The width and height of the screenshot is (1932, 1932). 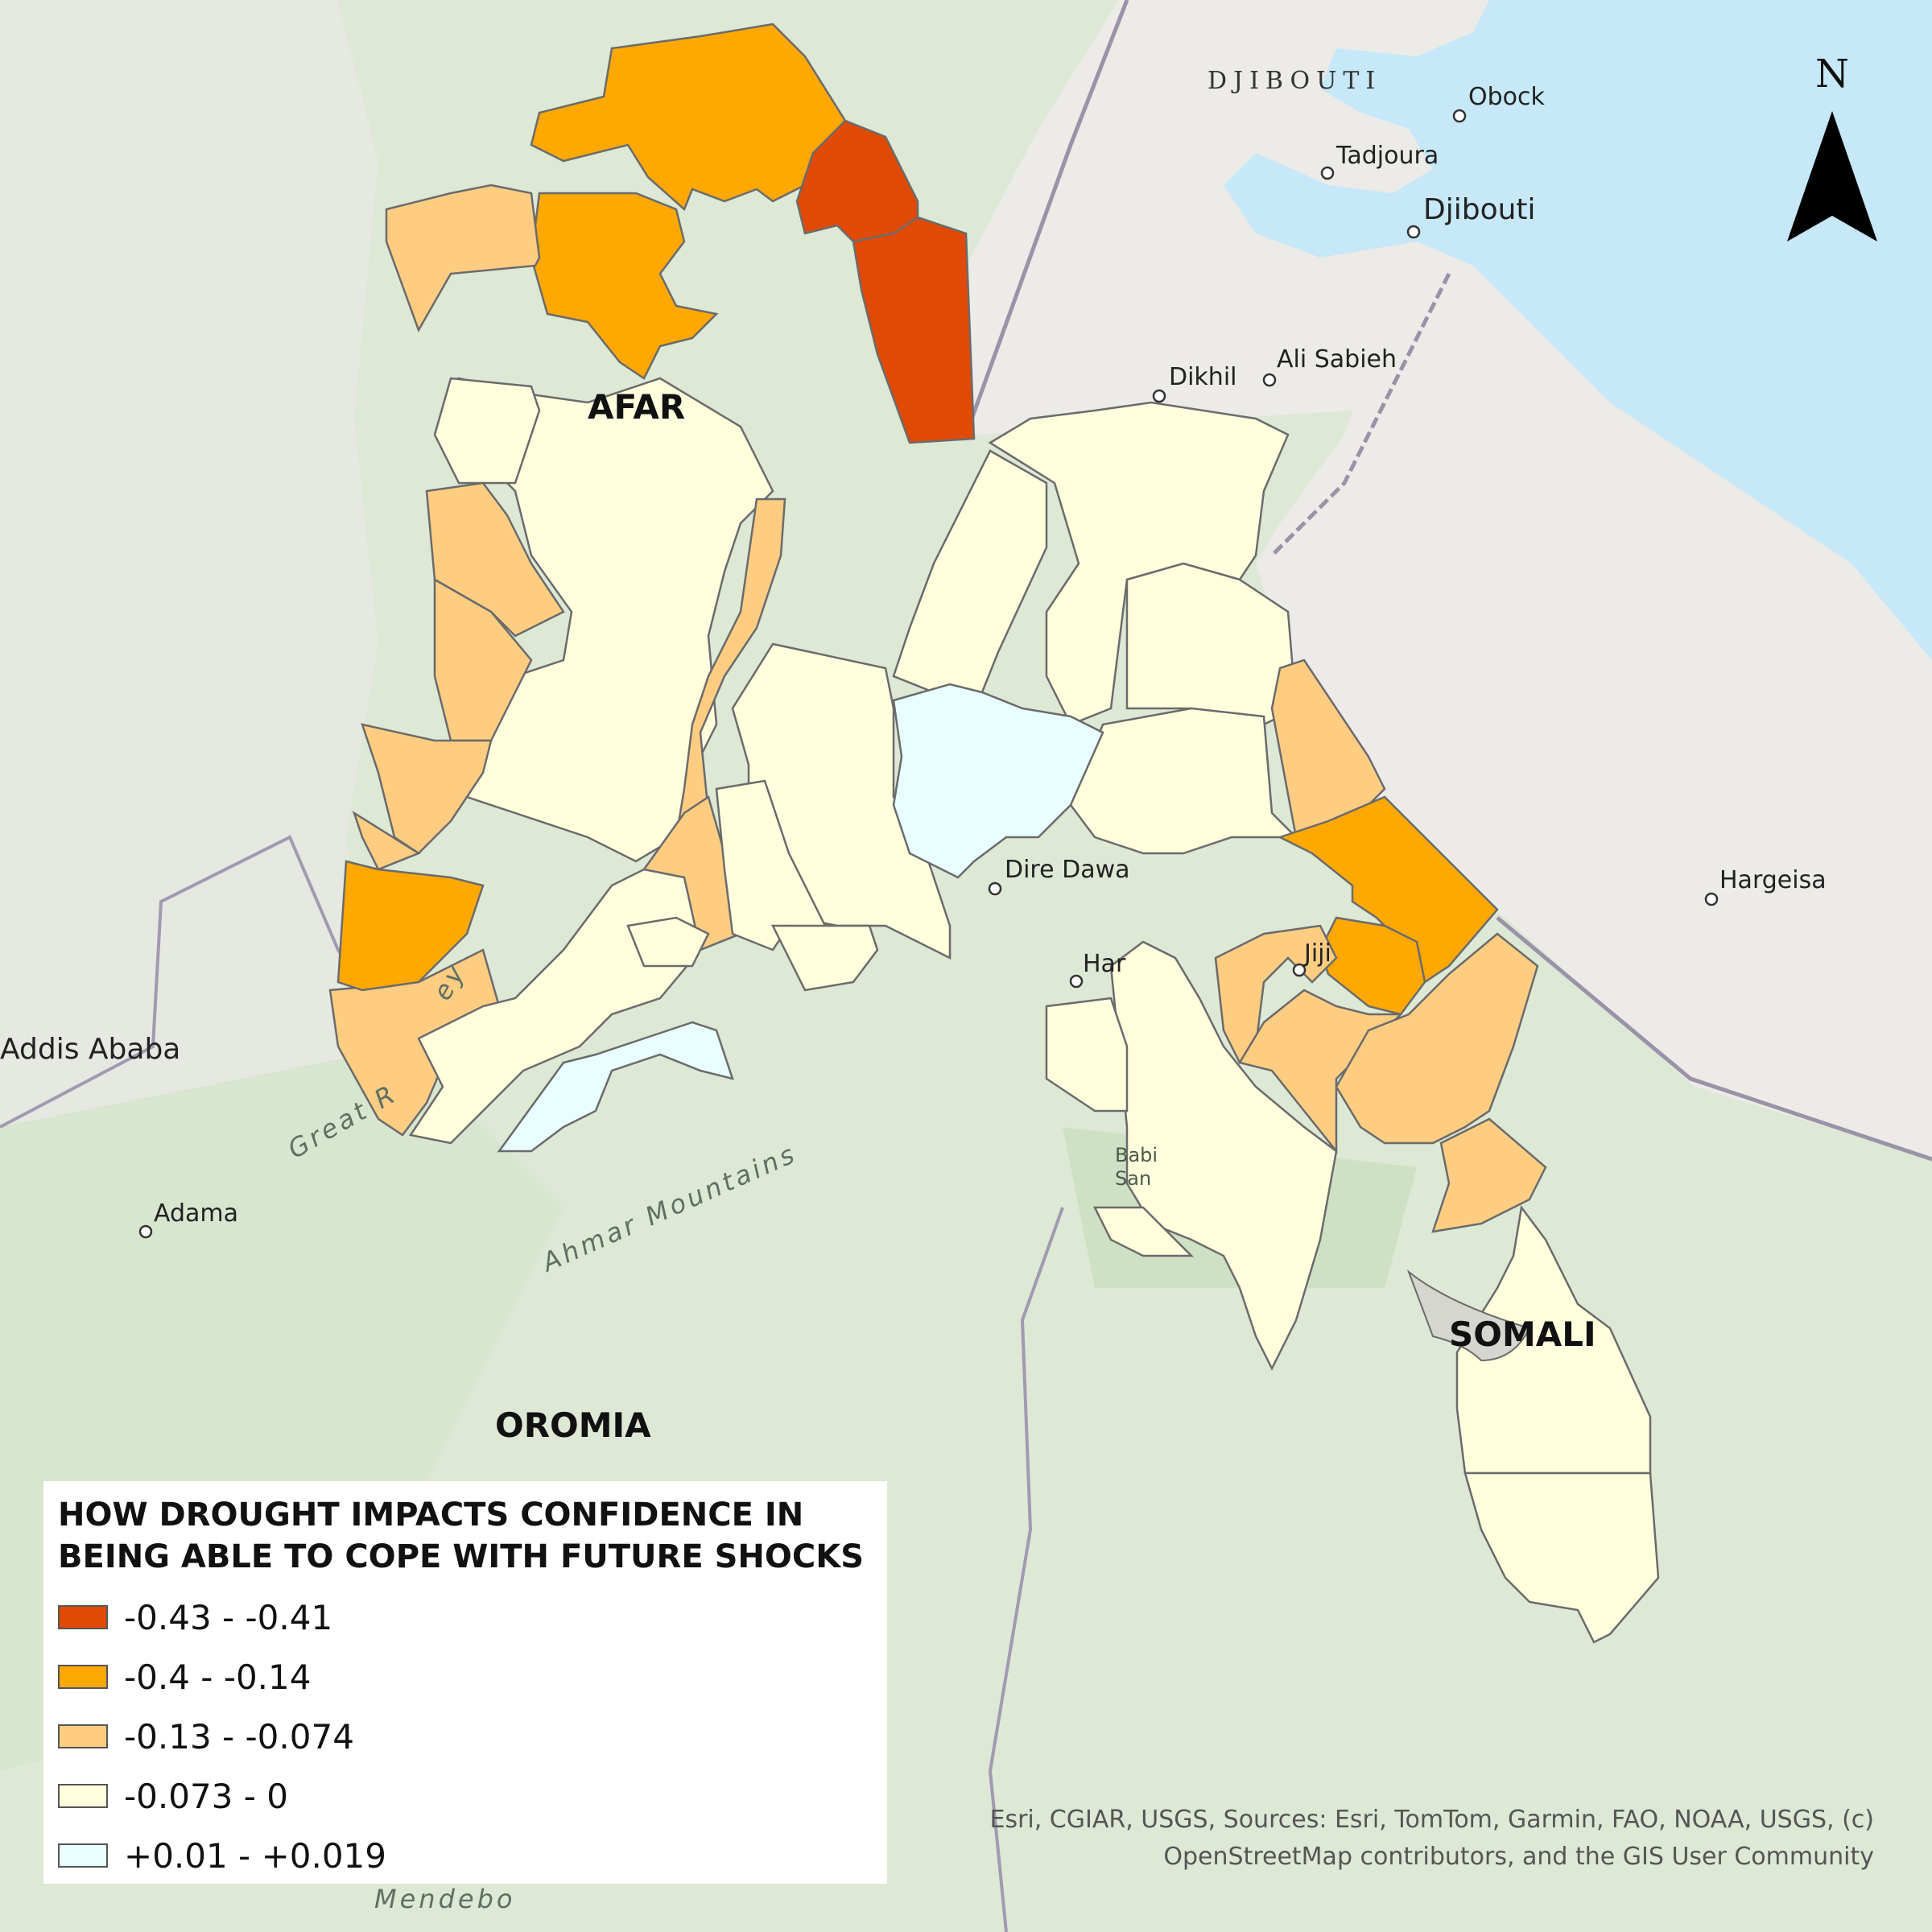 I want to click on city-dot-jijiga, so click(x=1299, y=970).